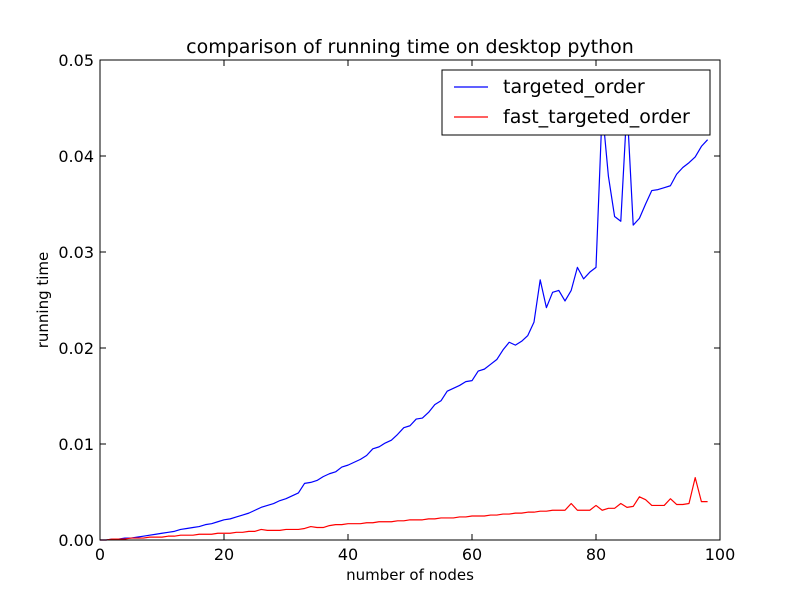  Describe the element at coordinates (404, 509) in the screenshot. I see `series-line-fast-targeted-order` at that location.